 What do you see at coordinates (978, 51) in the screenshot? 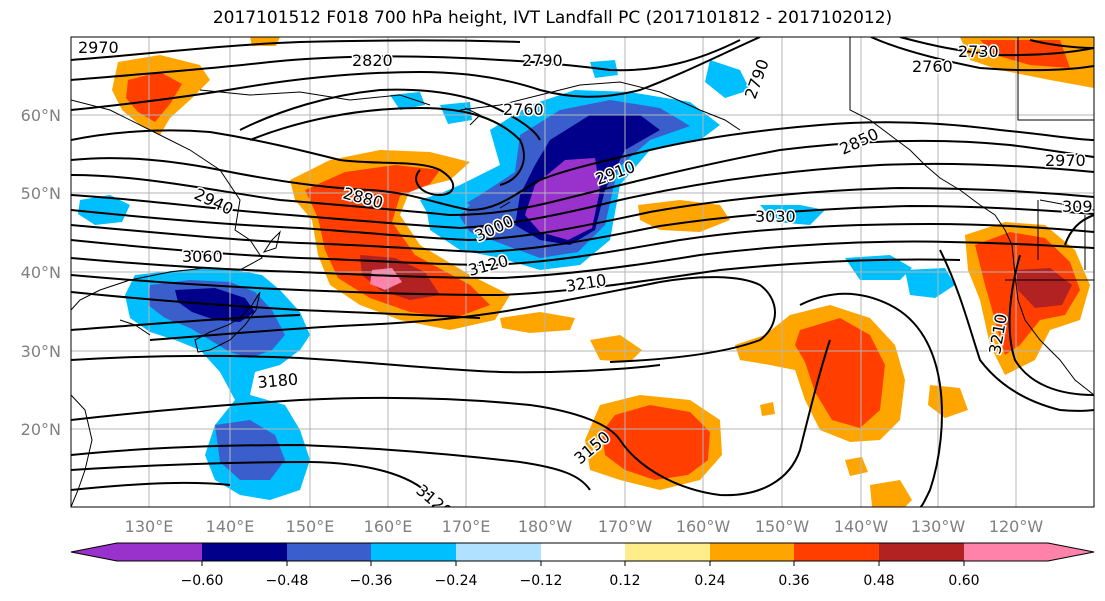
I see `contour-label-c2730: 2730` at bounding box center [978, 51].